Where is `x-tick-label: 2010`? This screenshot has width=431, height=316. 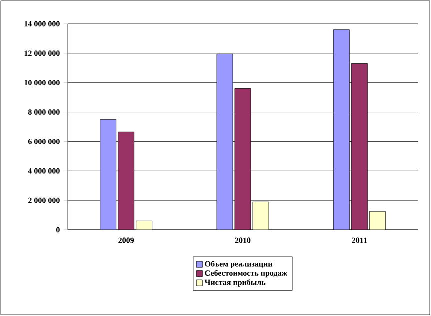 x-tick-label: 2010 is located at coordinates (243, 241).